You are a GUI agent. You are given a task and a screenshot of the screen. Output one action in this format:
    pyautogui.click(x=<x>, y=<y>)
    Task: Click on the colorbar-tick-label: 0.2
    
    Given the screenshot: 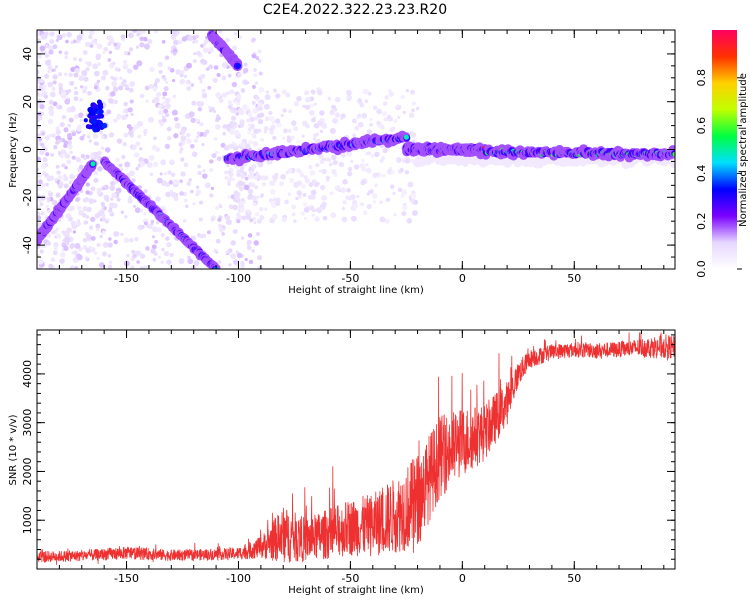 What is the action you would take?
    pyautogui.click(x=701, y=221)
    